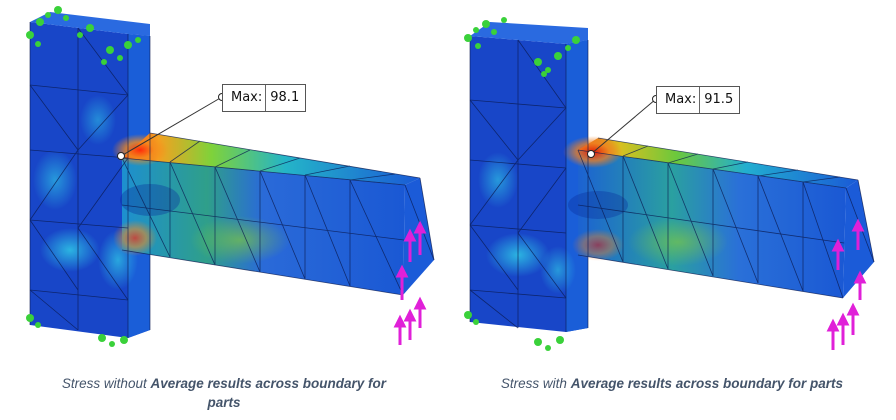  I want to click on max-stress-tag: Max: 98.1, so click(264, 98).